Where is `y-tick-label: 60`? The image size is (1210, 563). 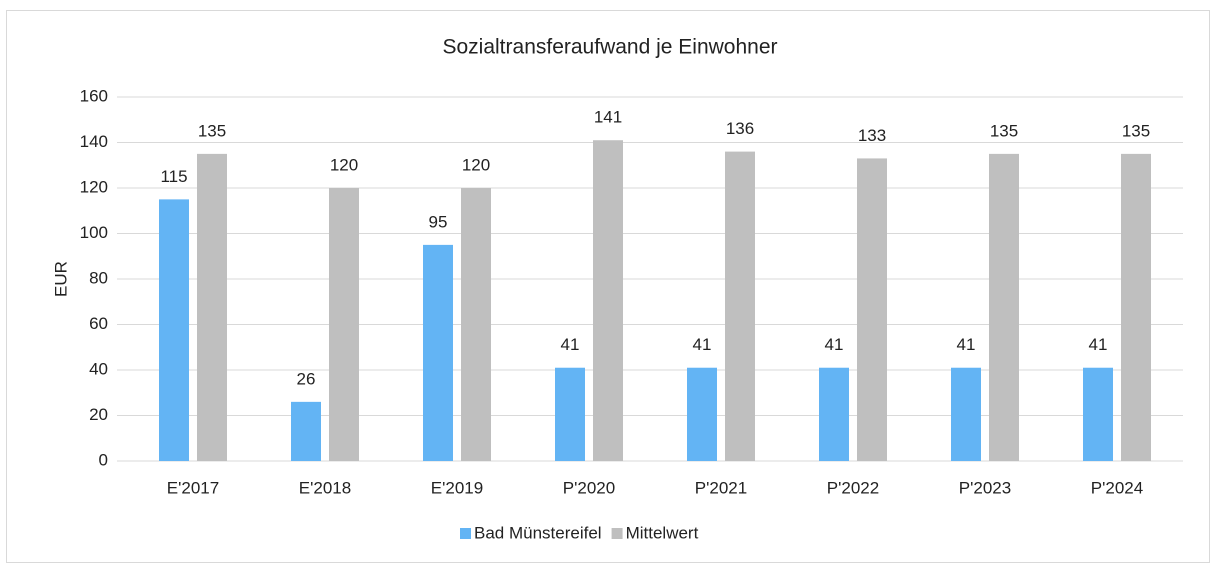
y-tick-label: 60 is located at coordinates (98, 323).